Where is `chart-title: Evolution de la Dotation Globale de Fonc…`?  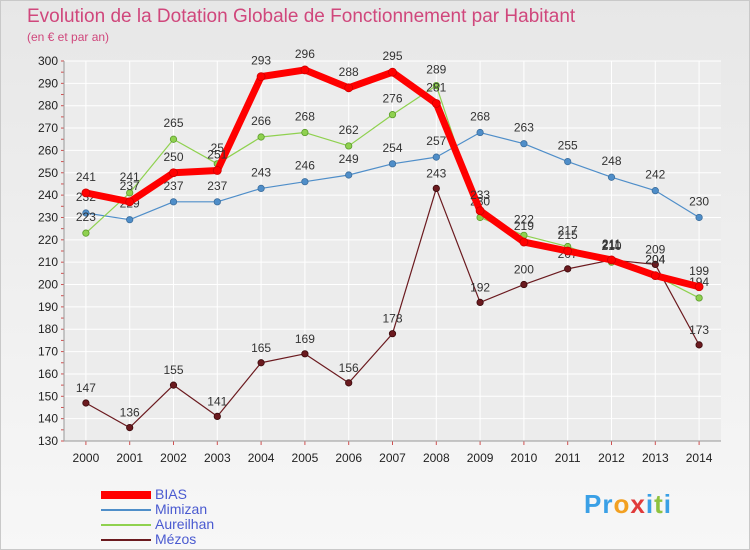
chart-title: Evolution de la Dotation Globale de Fonc… is located at coordinates (301, 16).